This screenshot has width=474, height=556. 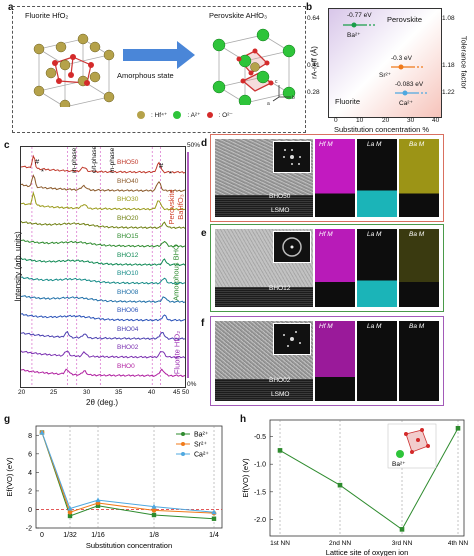 I want to click on e-hf-map-label: Hf M, so click(x=326, y=234).